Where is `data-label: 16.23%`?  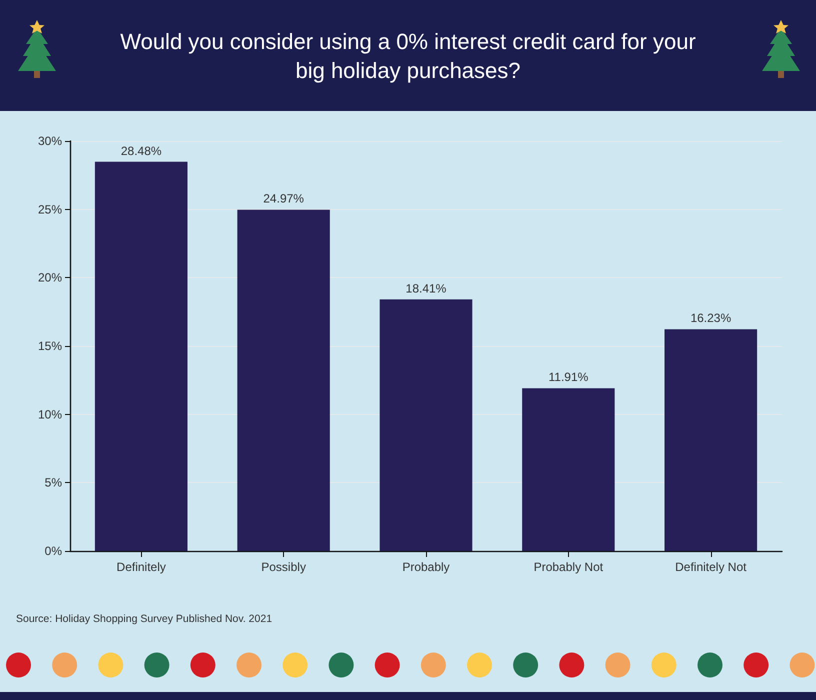 data-label: 16.23% is located at coordinates (711, 318).